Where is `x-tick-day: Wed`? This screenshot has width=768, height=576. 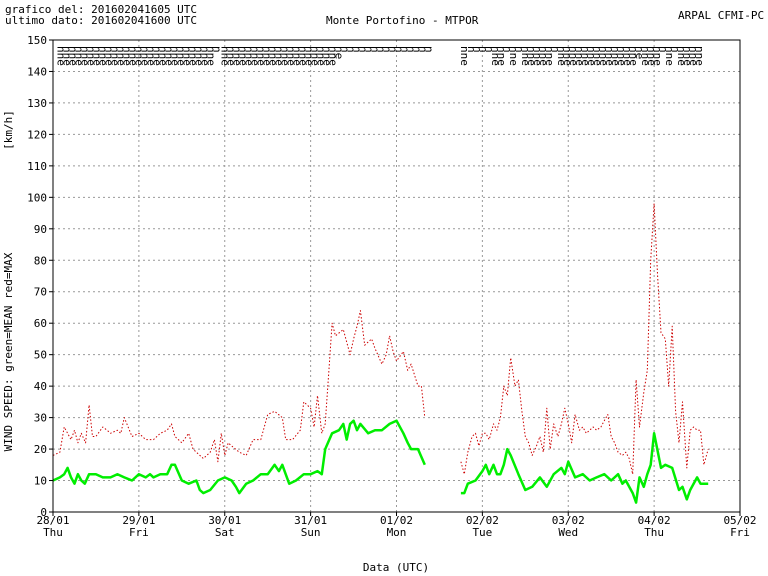 x-tick-day: Wed is located at coordinates (568, 532).